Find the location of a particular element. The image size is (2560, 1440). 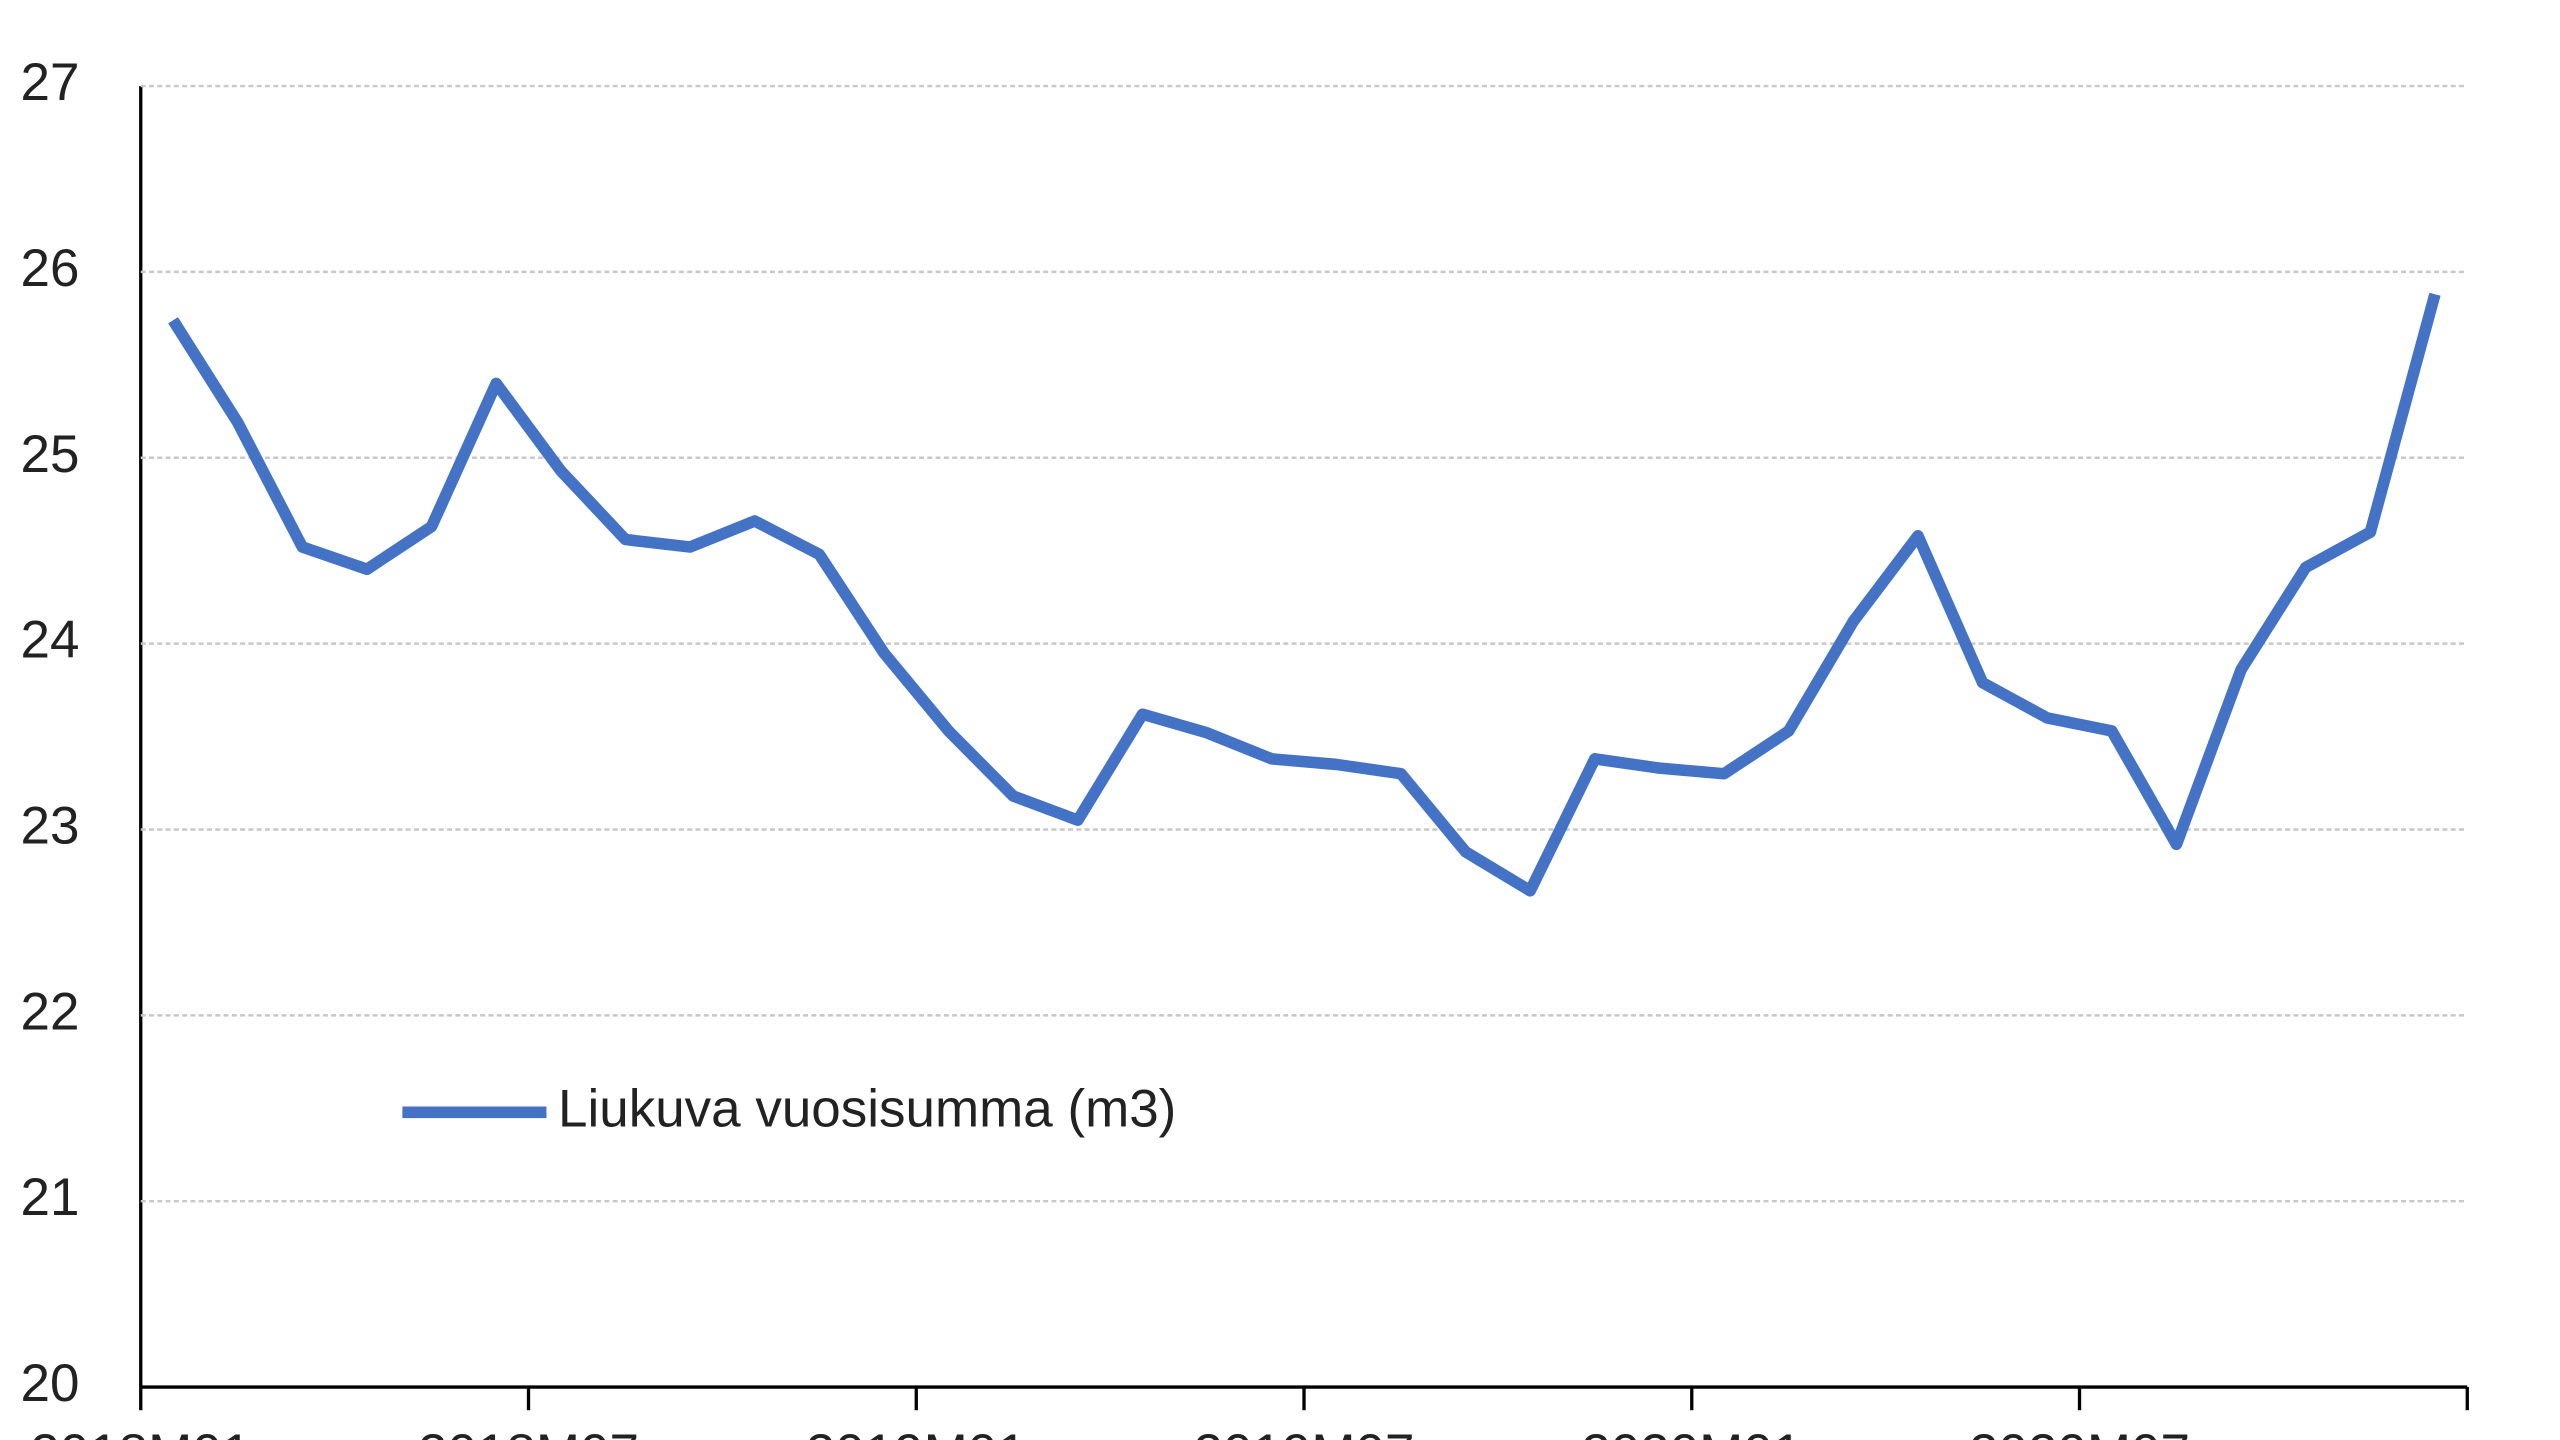

x-tick-label: 2020M01 is located at coordinates (1691, 1432).